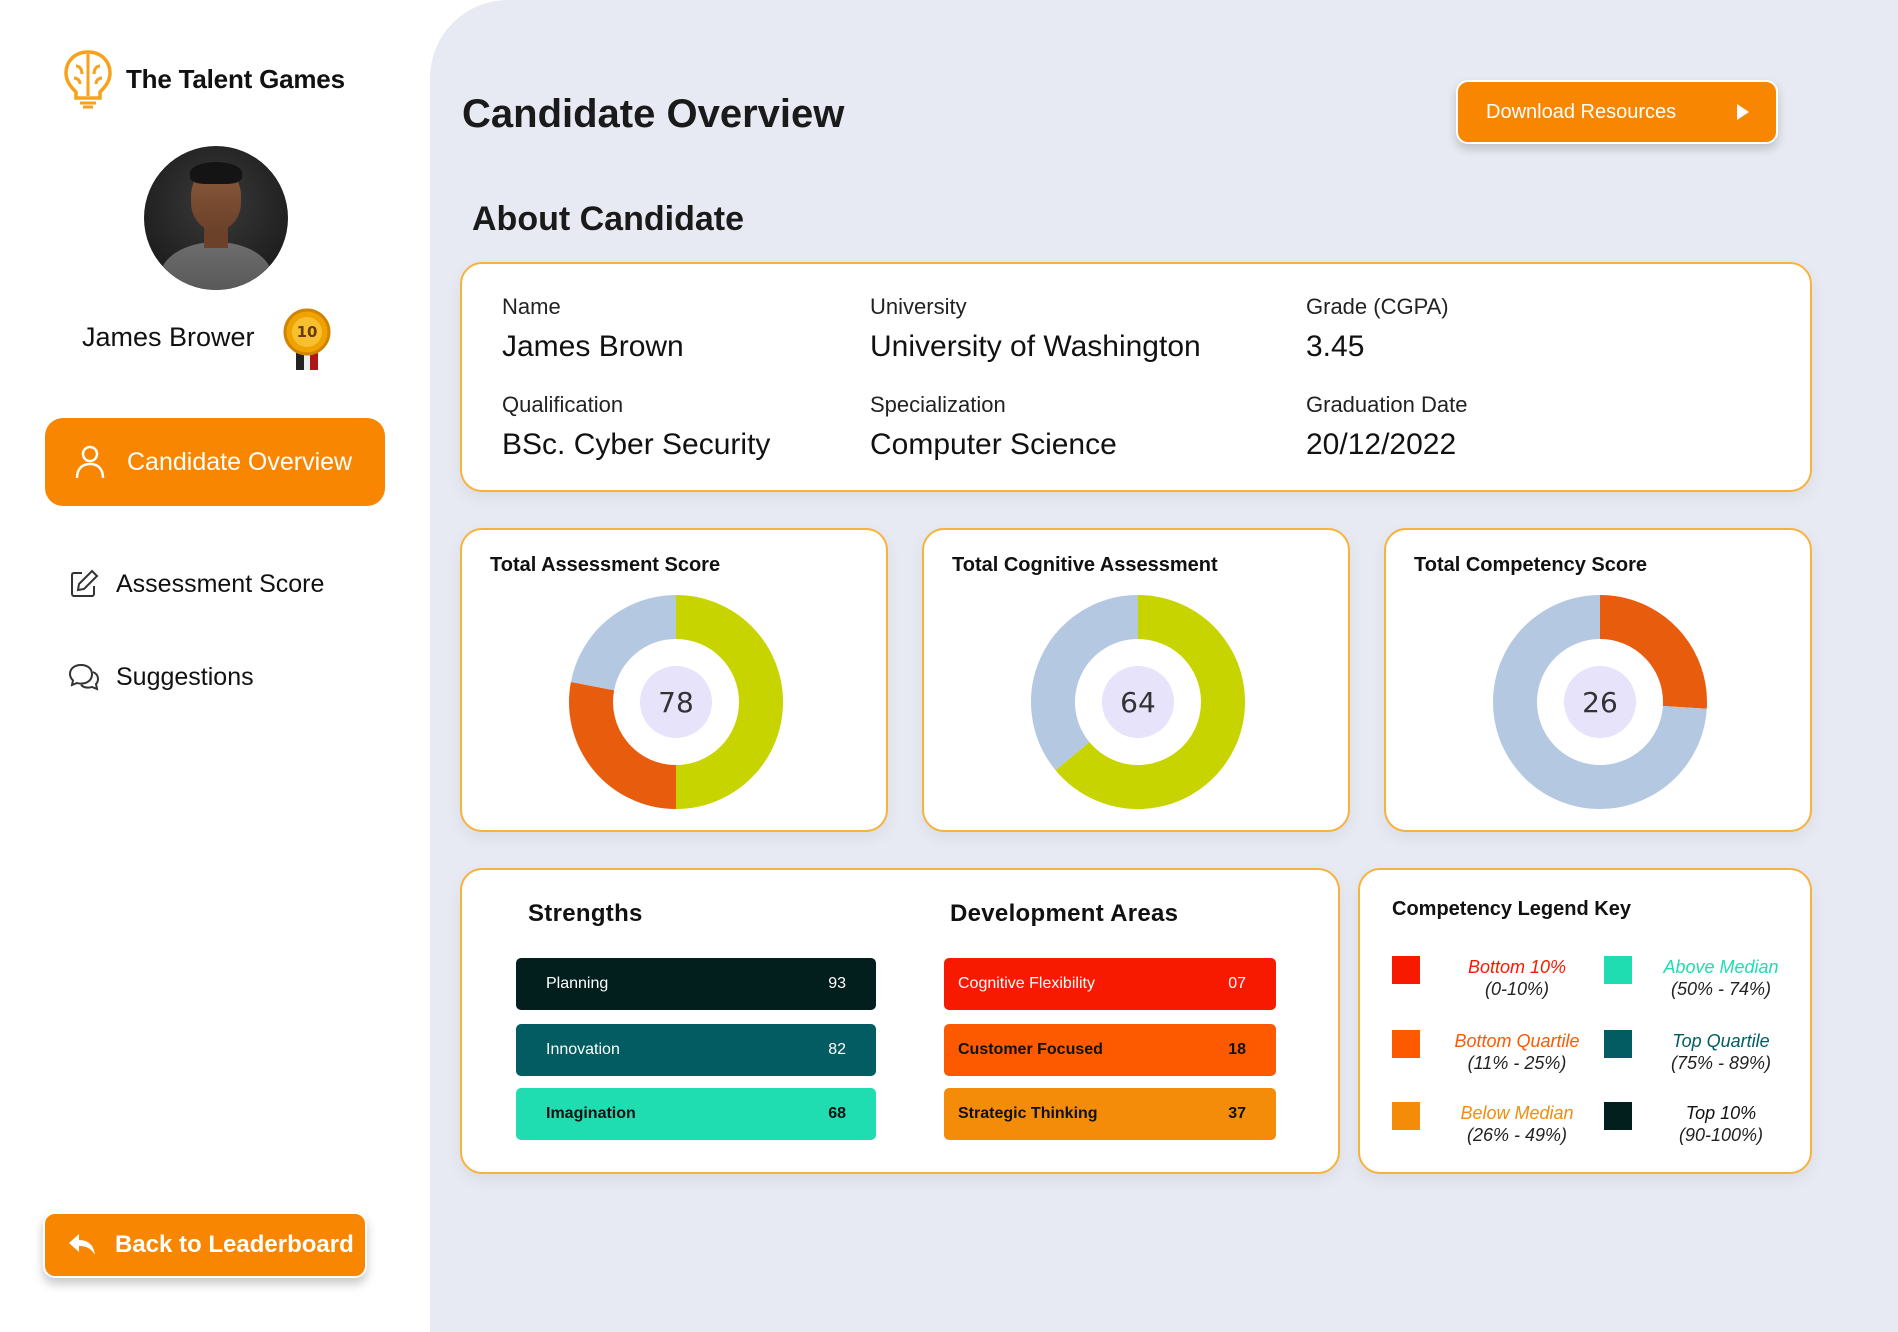 The width and height of the screenshot is (1898, 1332). I want to click on graduation-value: 20/12/2022, so click(1381, 444).